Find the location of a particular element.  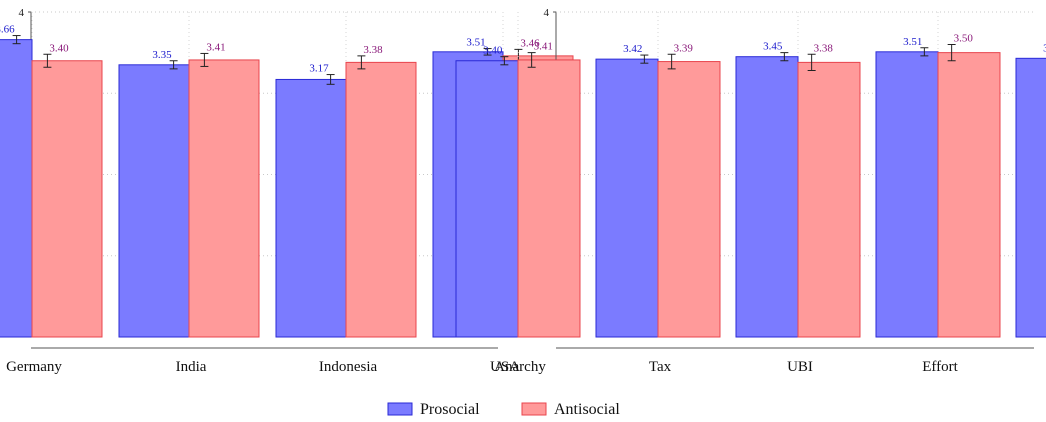

bar-prosocial-anarchy is located at coordinates (487, 199).